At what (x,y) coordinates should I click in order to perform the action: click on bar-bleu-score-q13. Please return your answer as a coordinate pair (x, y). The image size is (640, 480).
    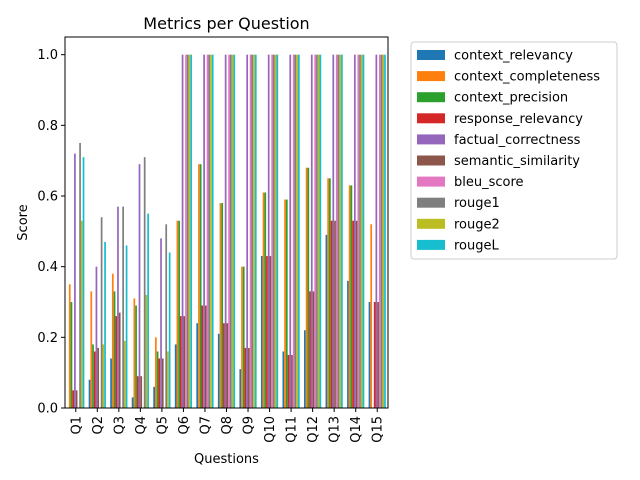
    Looking at the image, I should click on (336, 231).